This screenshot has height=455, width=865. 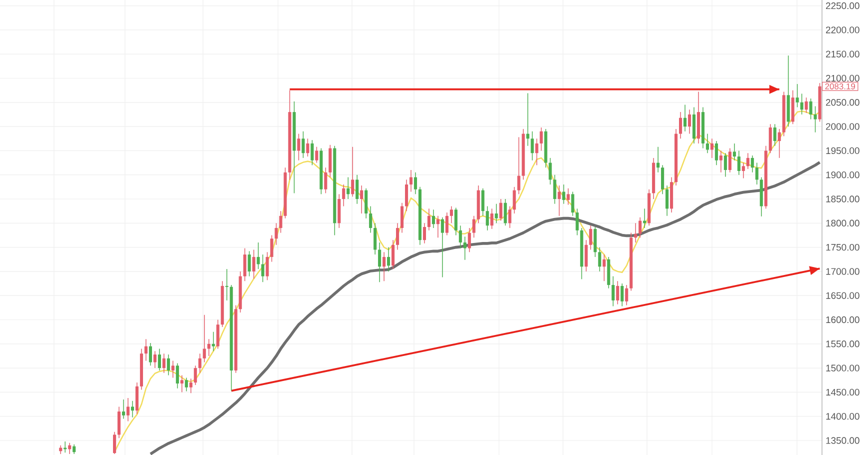 What do you see at coordinates (843, 54) in the screenshot?
I see `y-tick-label: 2150.00` at bounding box center [843, 54].